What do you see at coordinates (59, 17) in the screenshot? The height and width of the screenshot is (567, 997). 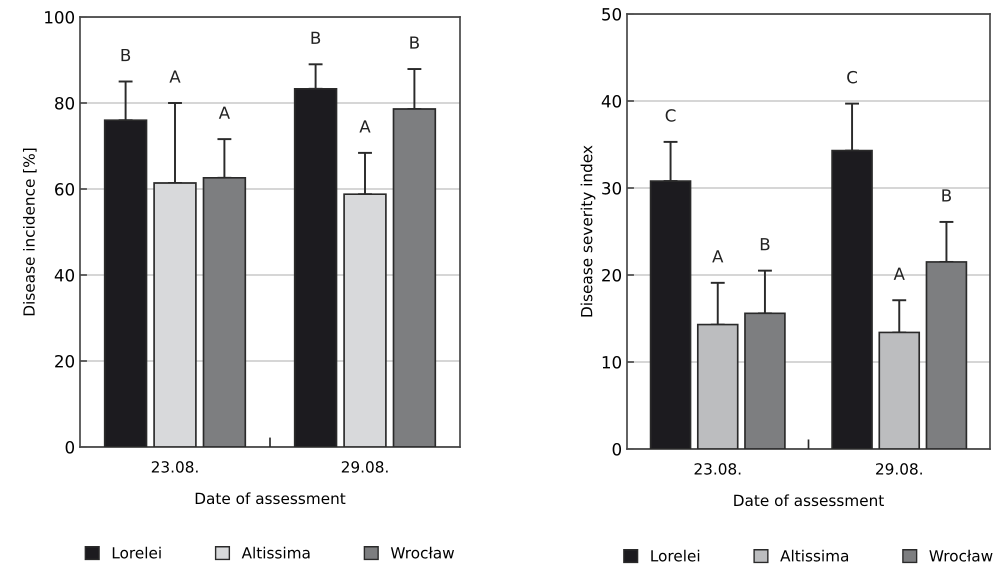 I see `y-tick-label: 100` at bounding box center [59, 17].